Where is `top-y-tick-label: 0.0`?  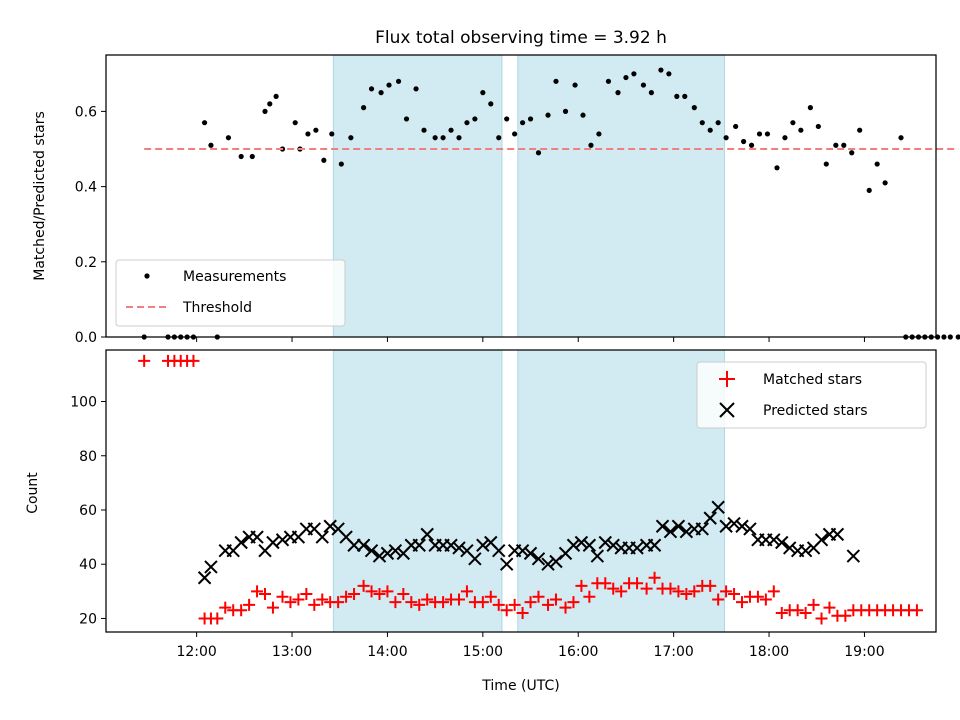
top-y-tick-label: 0.0 is located at coordinates (86, 338).